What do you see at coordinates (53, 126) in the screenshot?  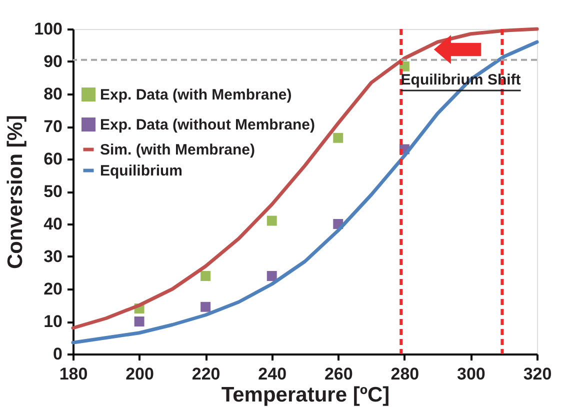 I see `y-tick-label: 70` at bounding box center [53, 126].